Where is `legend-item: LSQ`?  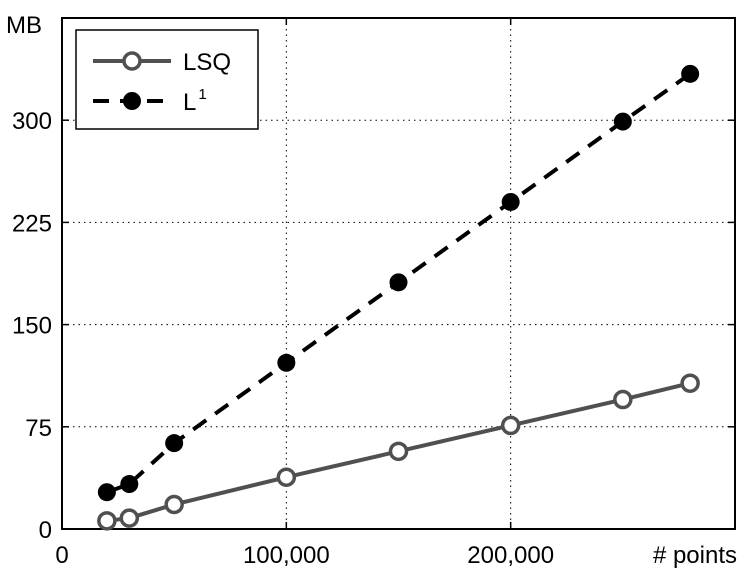
legend-item: LSQ is located at coordinates (162, 62).